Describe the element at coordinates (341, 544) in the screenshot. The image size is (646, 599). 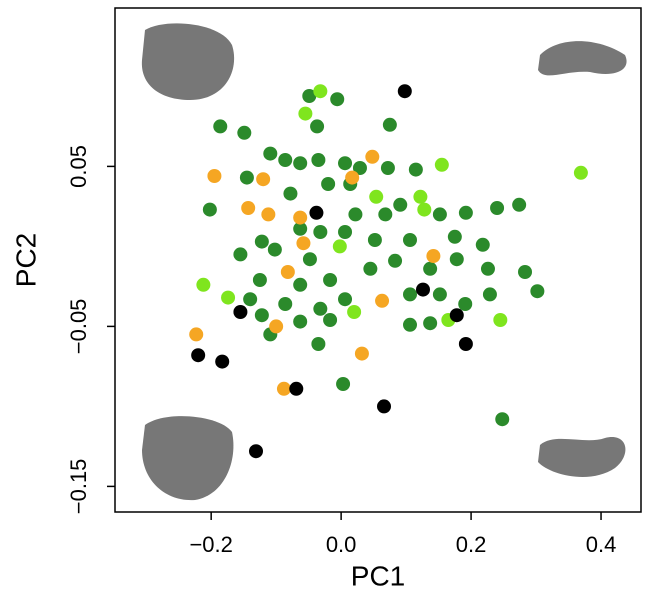
I see `x-tick-label: 0.0` at that location.